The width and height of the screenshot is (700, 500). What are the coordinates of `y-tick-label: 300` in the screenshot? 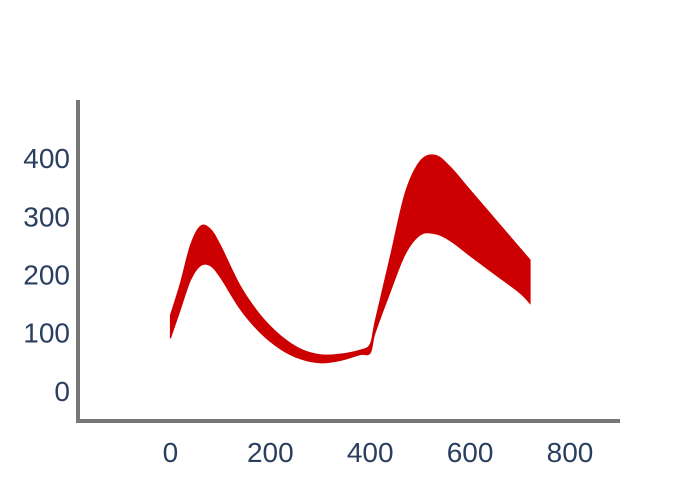 It's located at (46, 216).